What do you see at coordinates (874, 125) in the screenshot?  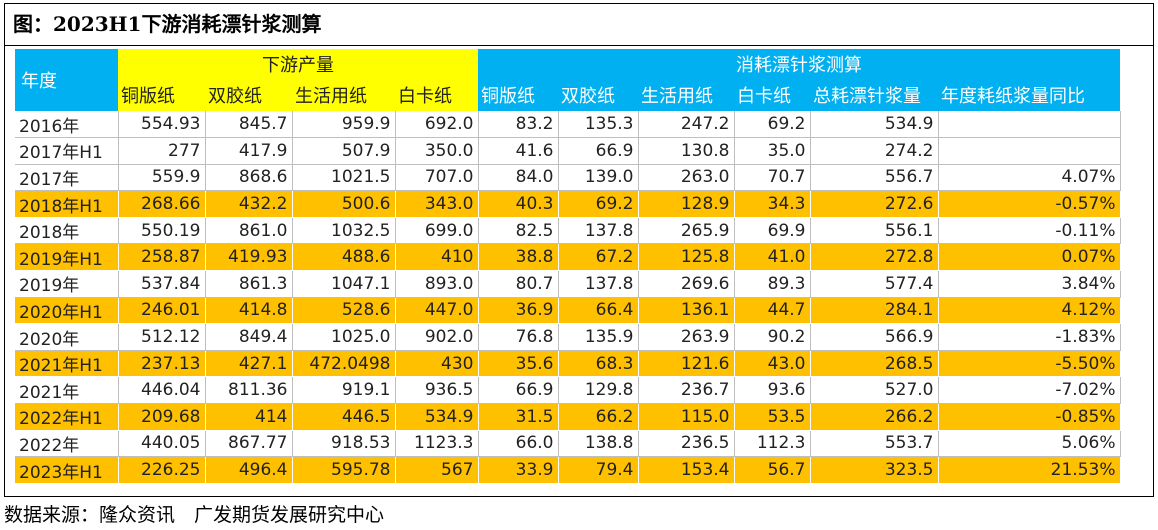 I see `value-cell: 534.9` at bounding box center [874, 125].